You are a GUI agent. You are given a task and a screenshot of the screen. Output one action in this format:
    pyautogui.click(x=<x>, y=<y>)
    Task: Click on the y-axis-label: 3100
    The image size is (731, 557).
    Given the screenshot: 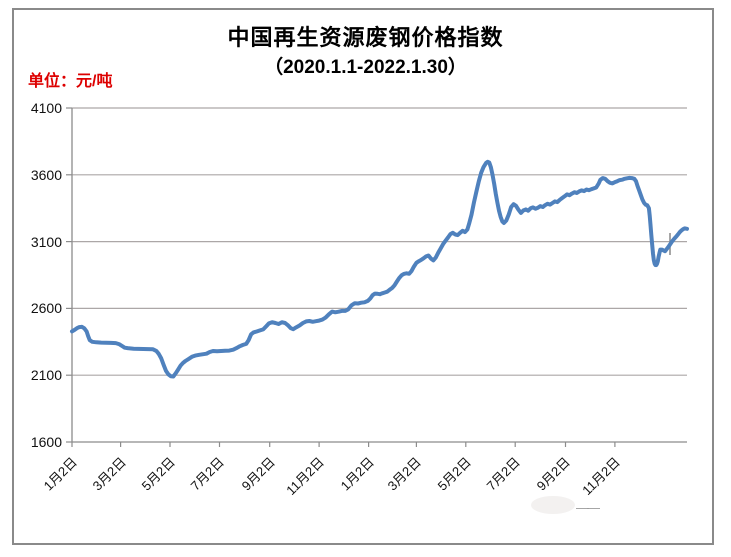 What is the action you would take?
    pyautogui.click(x=46, y=241)
    